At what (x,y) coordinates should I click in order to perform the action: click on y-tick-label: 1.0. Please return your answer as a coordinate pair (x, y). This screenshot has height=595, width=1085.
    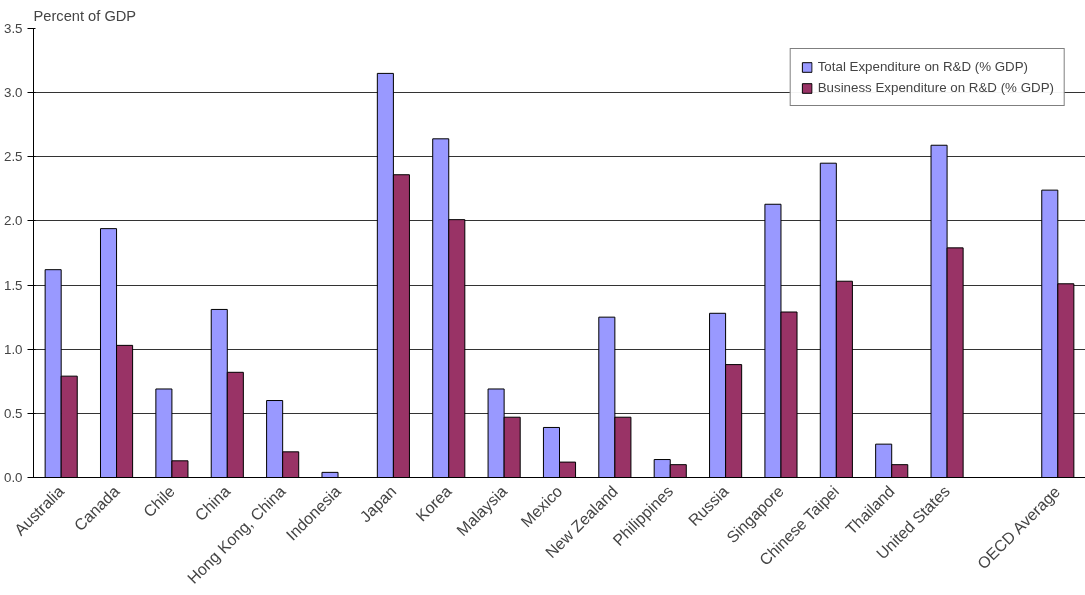
    Looking at the image, I should click on (13, 349).